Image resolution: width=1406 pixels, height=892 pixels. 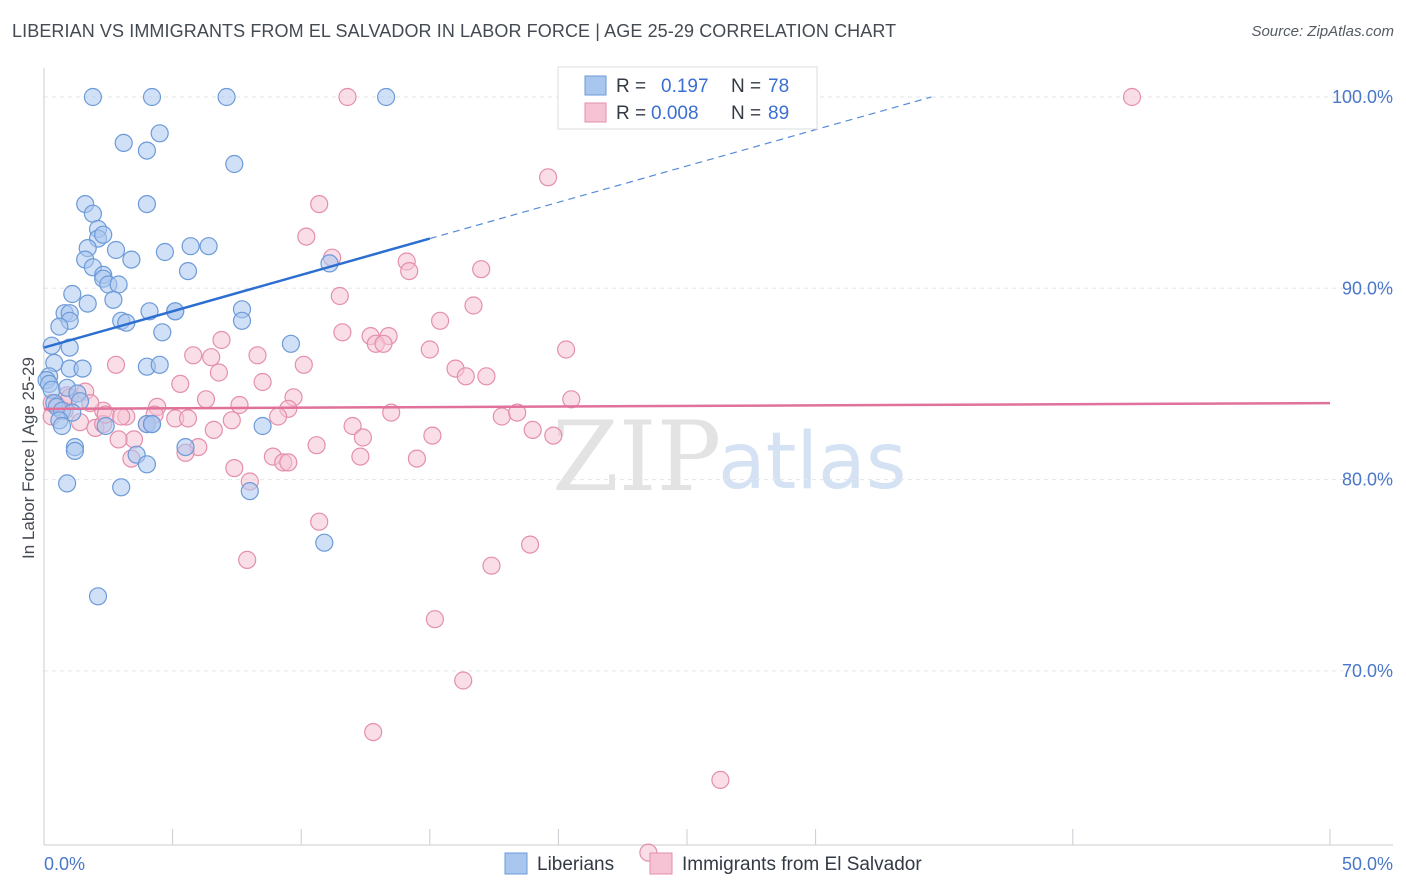 What do you see at coordinates (812, 462) in the screenshot?
I see `watermark-atlas: atlas` at bounding box center [812, 462].